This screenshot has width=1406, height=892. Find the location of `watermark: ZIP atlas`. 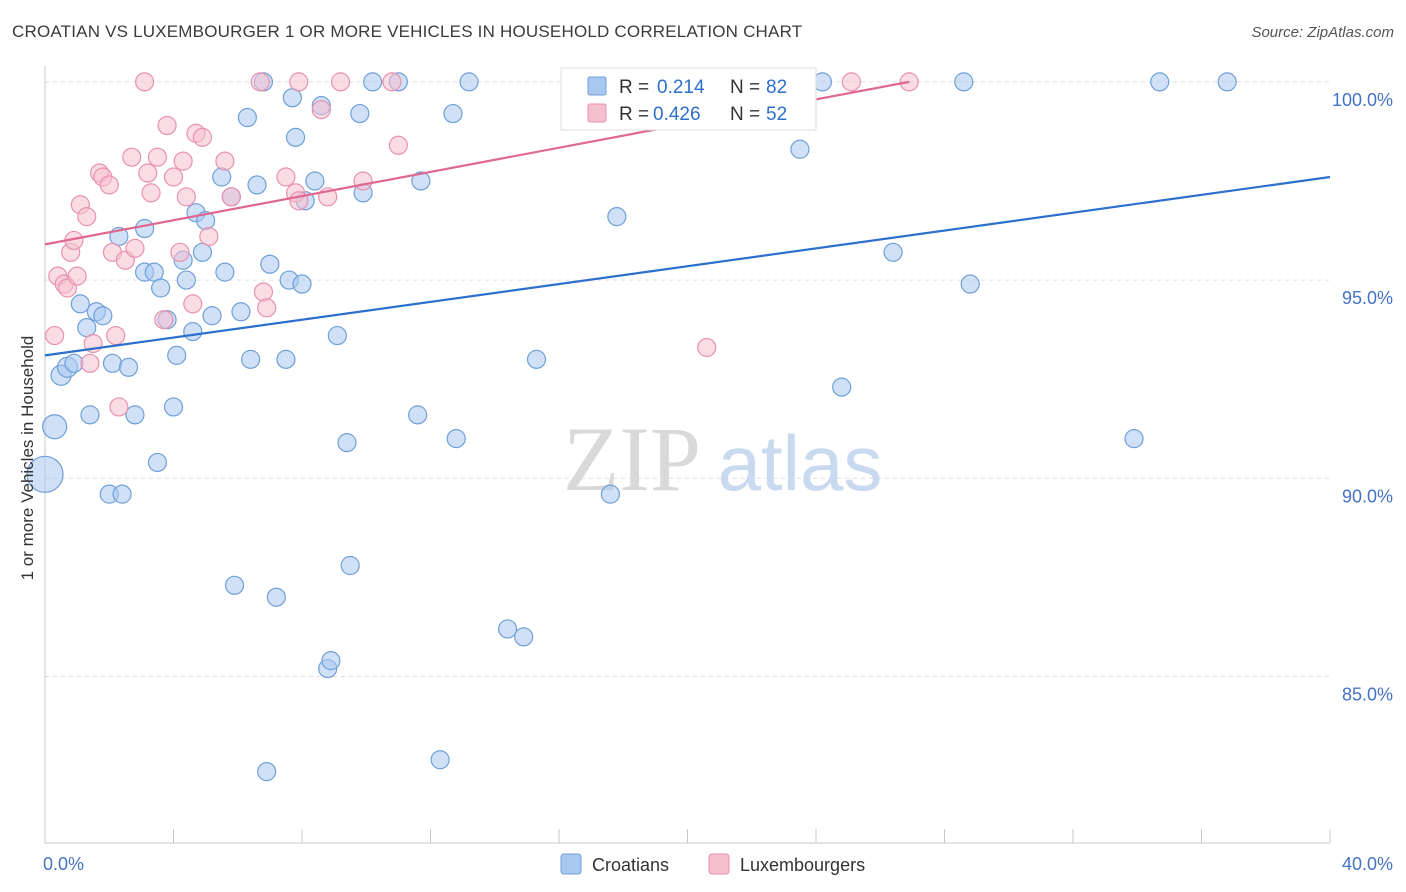

watermark: ZIP atlas is located at coordinates (722, 459).